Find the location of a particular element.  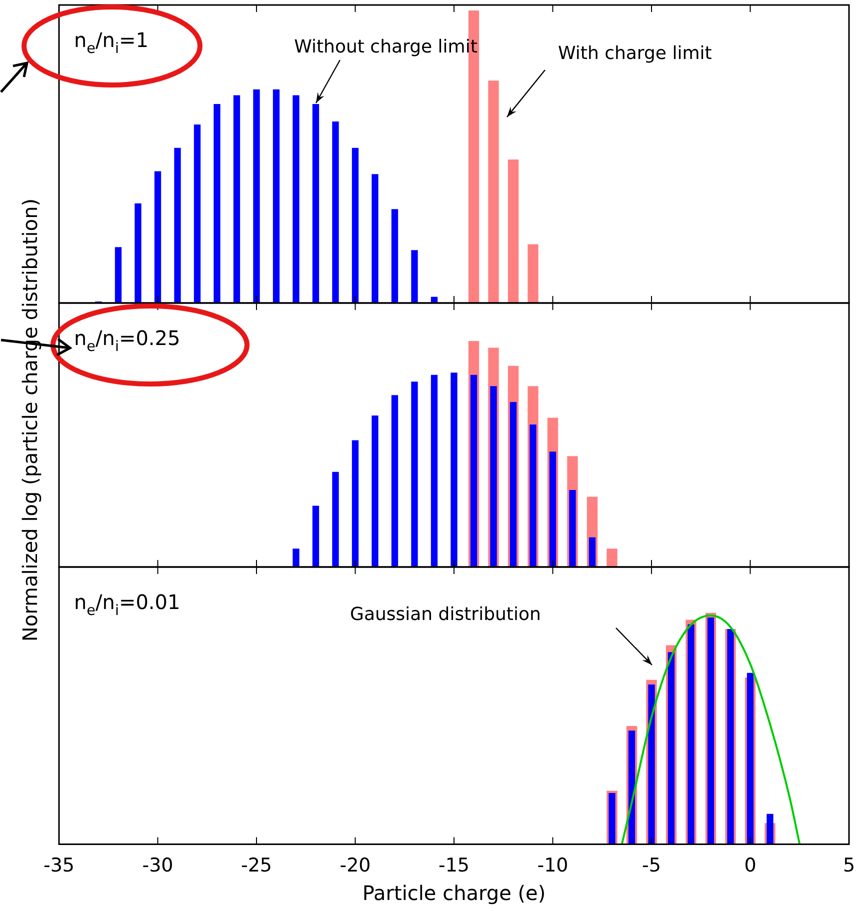

x-tick-label: -30 is located at coordinates (158, 865).